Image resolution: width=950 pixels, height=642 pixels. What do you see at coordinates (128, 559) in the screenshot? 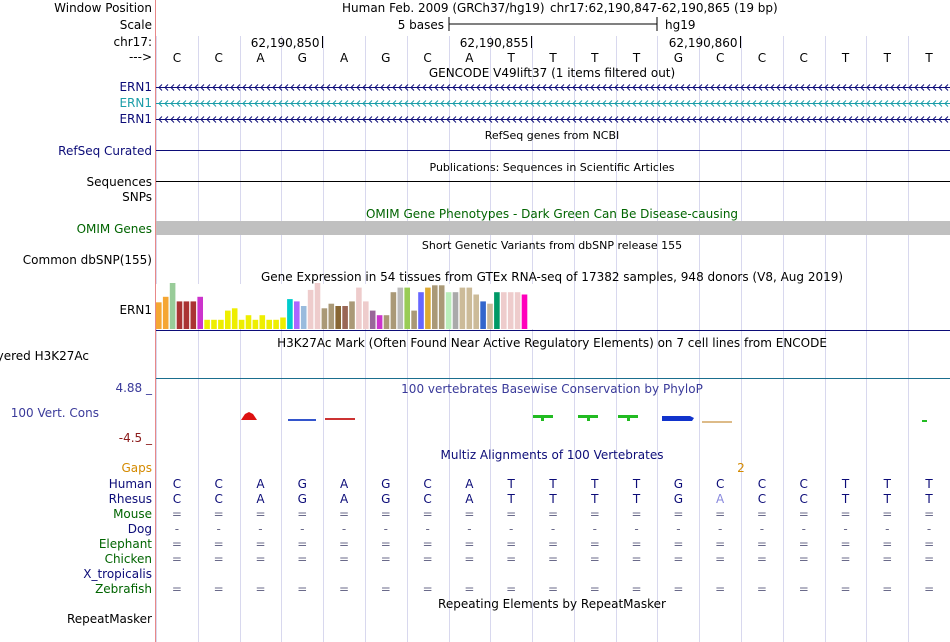
I see `species-label: Chicken` at bounding box center [128, 559].